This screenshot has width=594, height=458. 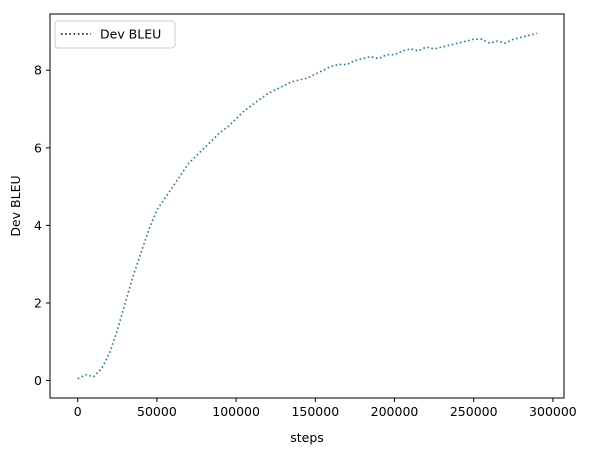 What do you see at coordinates (236, 411) in the screenshot?
I see `x-tick-label: 100000` at bounding box center [236, 411].